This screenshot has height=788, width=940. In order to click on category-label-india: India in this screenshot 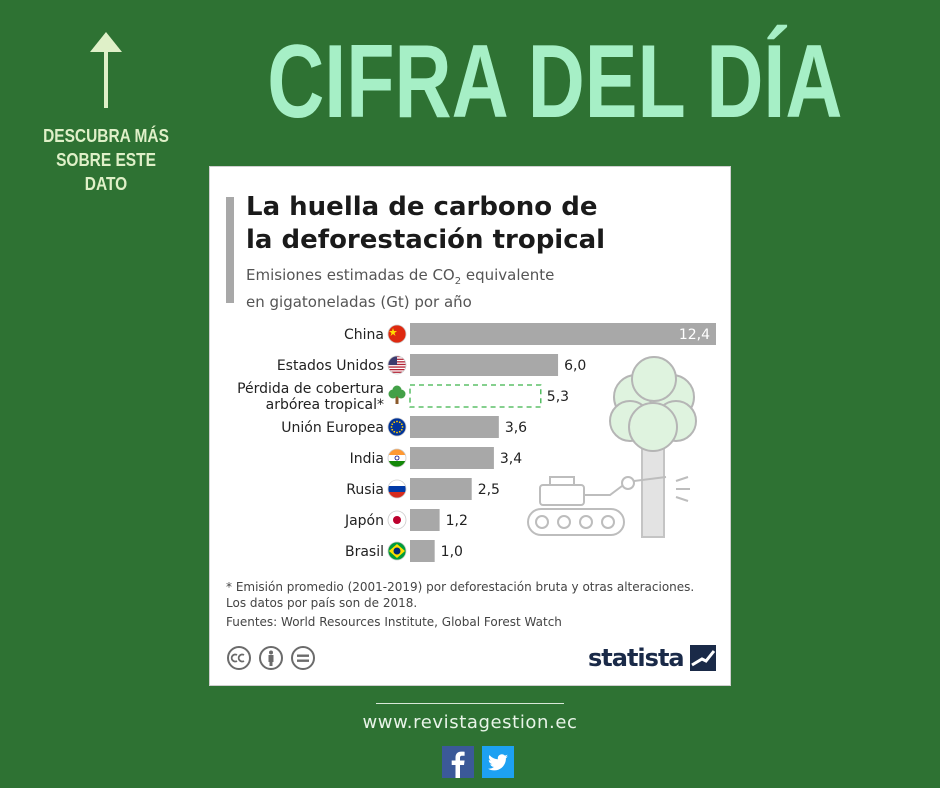, I will do `click(367, 459)`.